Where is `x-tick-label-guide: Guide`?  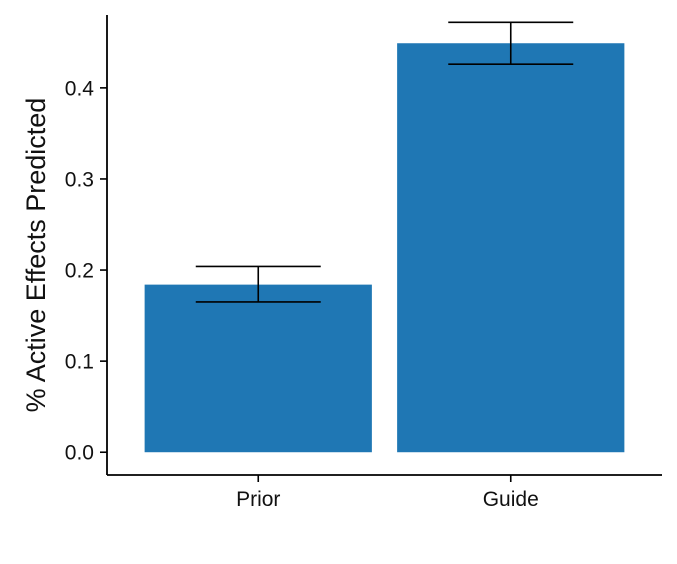 x-tick-label-guide: Guide is located at coordinates (511, 499).